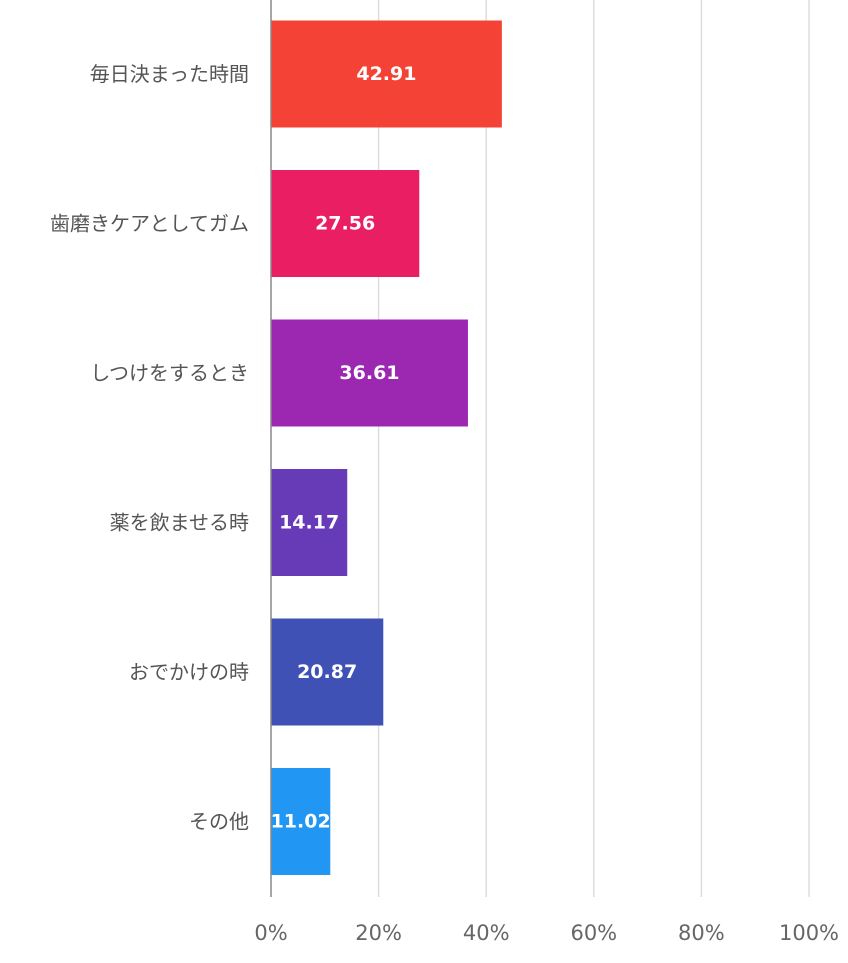 This screenshot has height=963, width=848. I want to click on data-label-4: 14.17, so click(309, 523).